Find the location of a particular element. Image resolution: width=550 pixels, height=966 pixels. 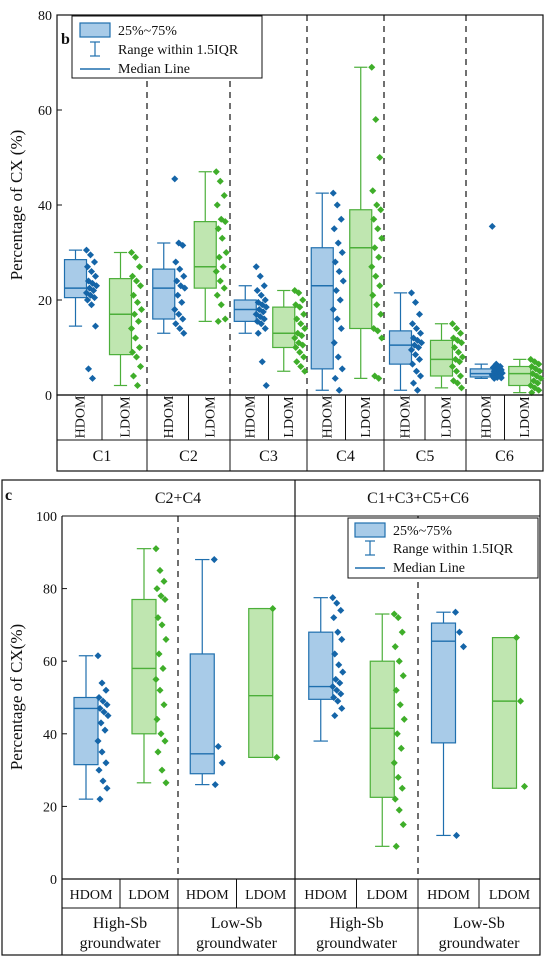

panel-b-y-axis-label: Percentage of CX (%) is located at coordinates (16, 205).